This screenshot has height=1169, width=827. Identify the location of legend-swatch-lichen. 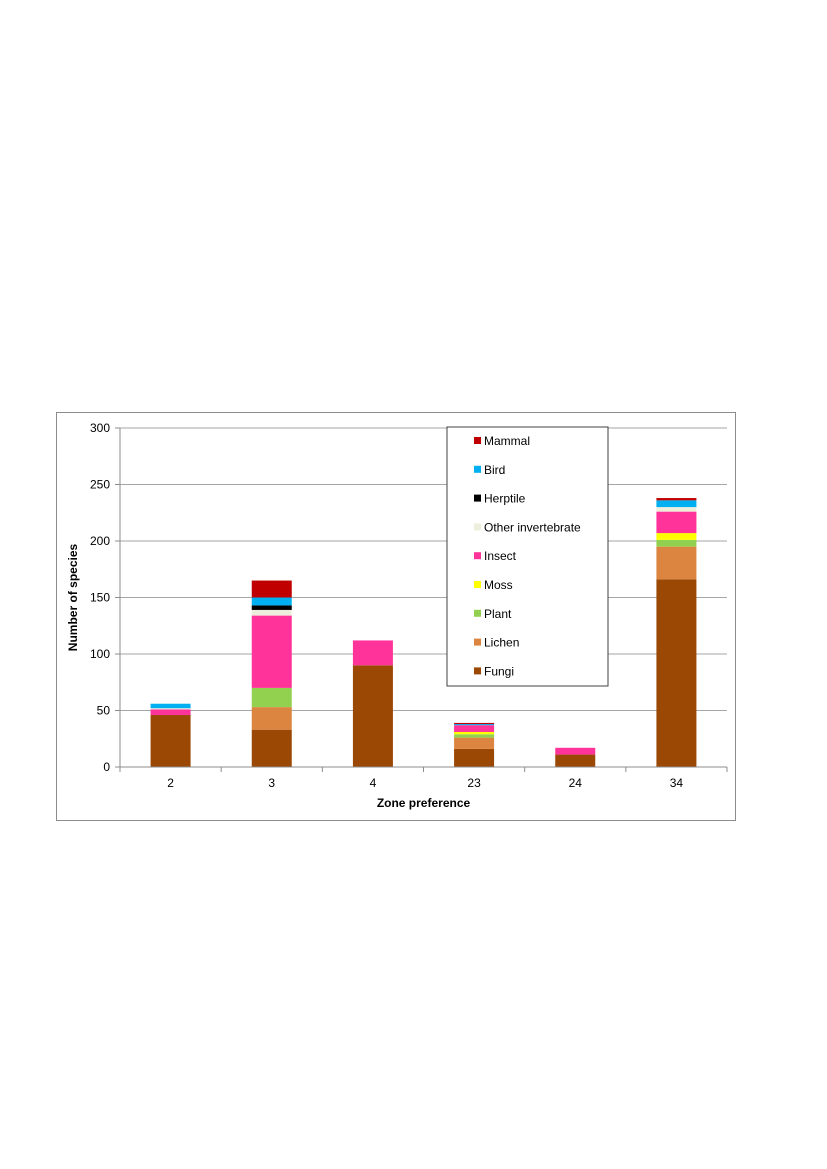
(477, 642).